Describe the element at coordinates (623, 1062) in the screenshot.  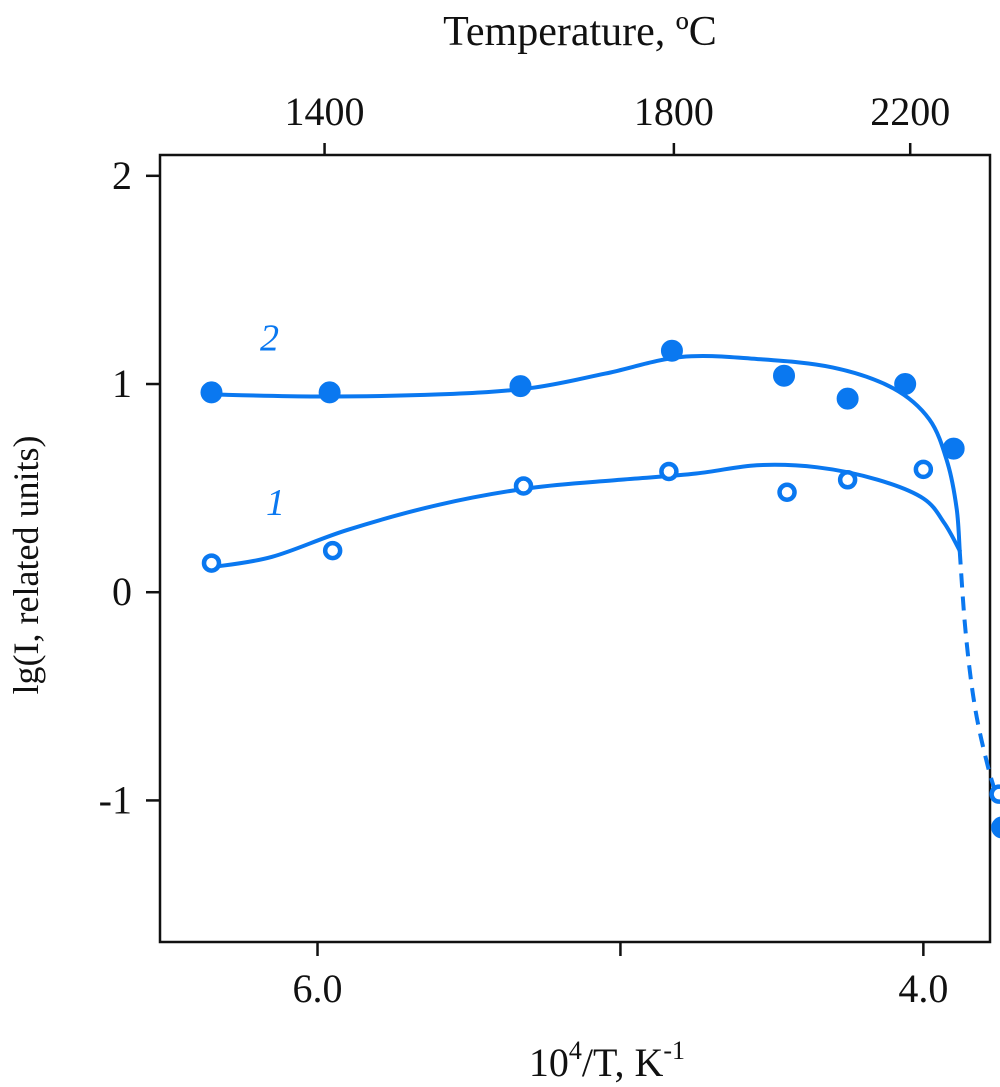
I see `x-axis-title-mid: /T, K` at that location.